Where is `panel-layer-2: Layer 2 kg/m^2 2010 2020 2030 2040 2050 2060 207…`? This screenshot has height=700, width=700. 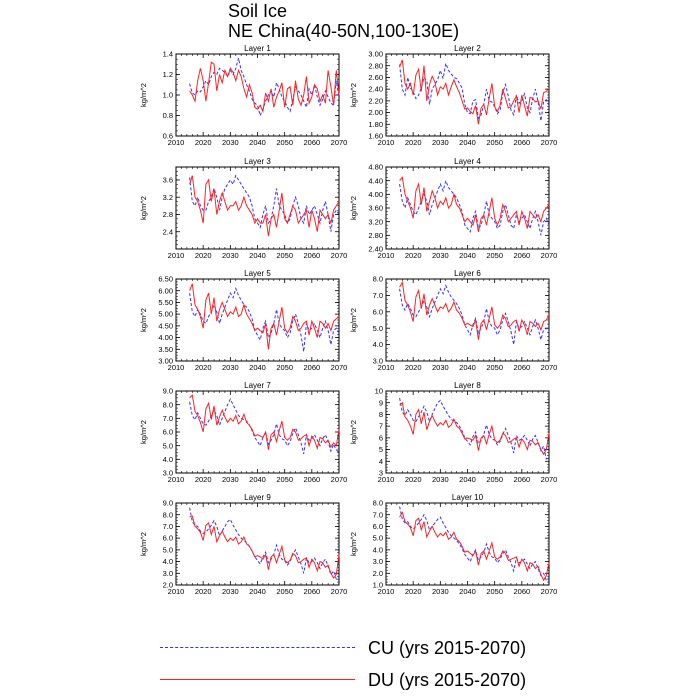 panel-layer-2: Layer 2 kg/m^2 2010 2020 2030 2040 2050 2060 207… is located at coordinates (453, 95).